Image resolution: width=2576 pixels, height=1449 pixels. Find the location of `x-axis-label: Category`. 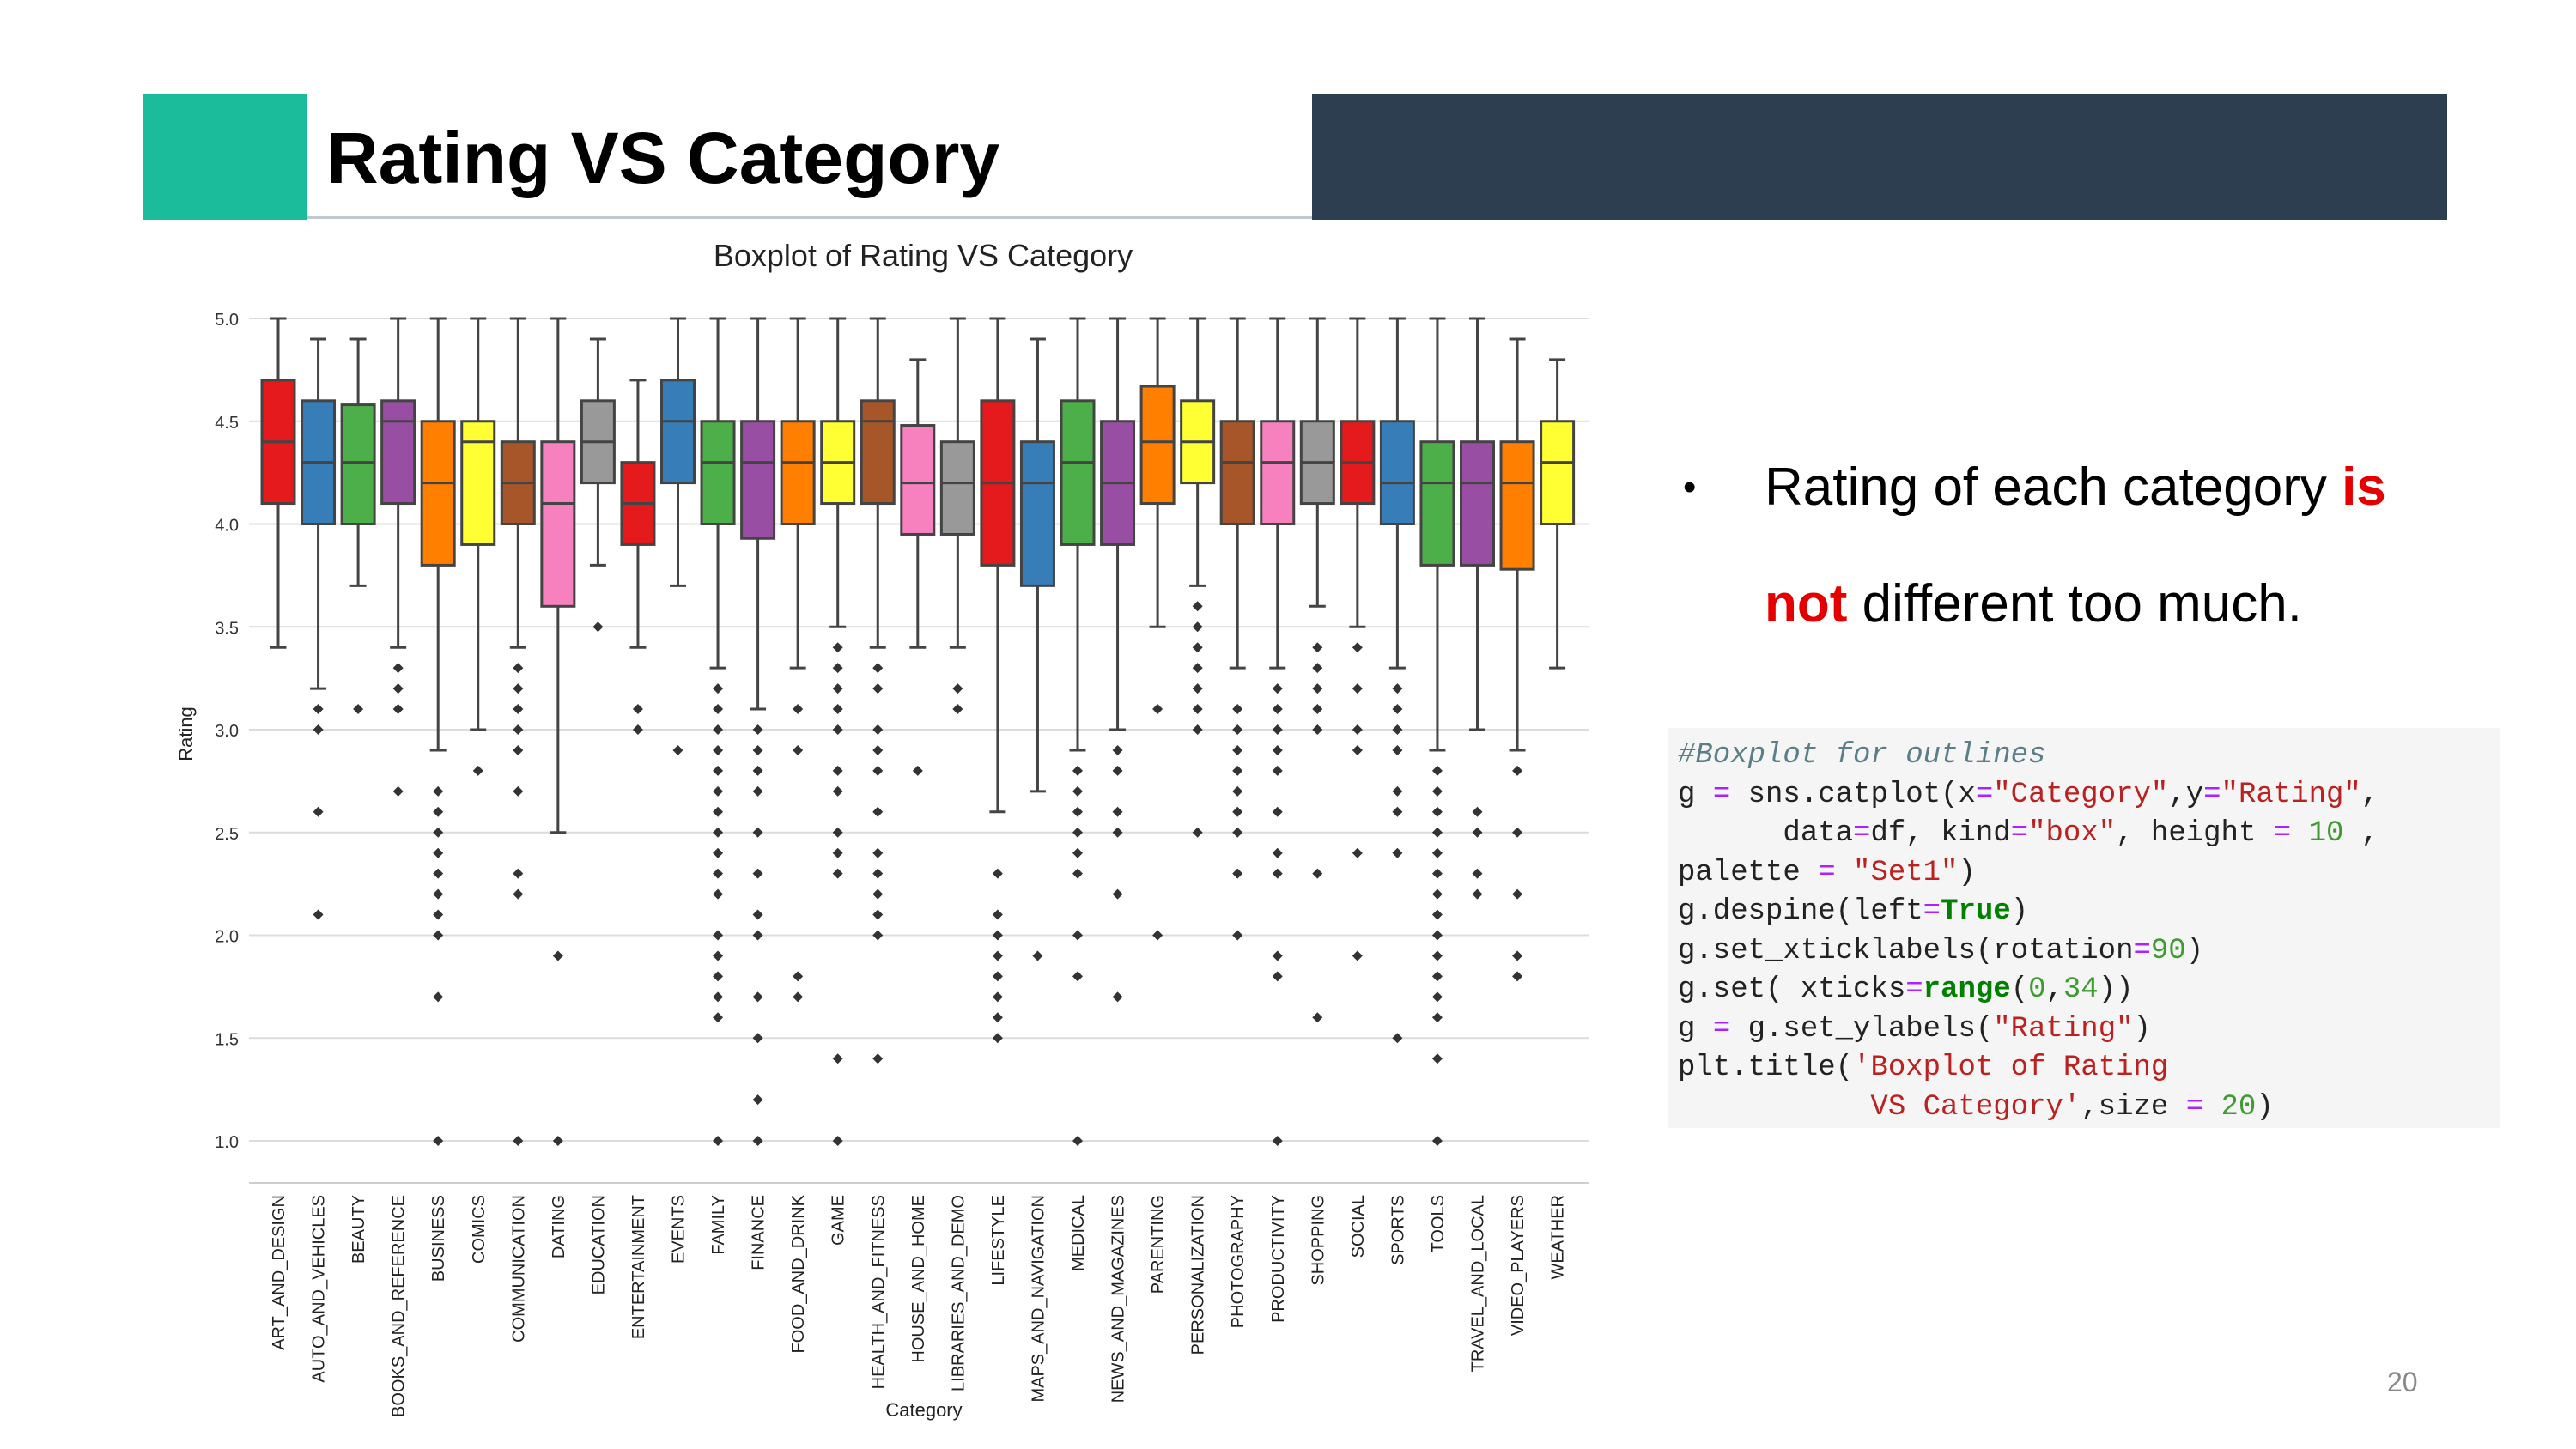

x-axis-label: Category is located at coordinates (924, 1410).